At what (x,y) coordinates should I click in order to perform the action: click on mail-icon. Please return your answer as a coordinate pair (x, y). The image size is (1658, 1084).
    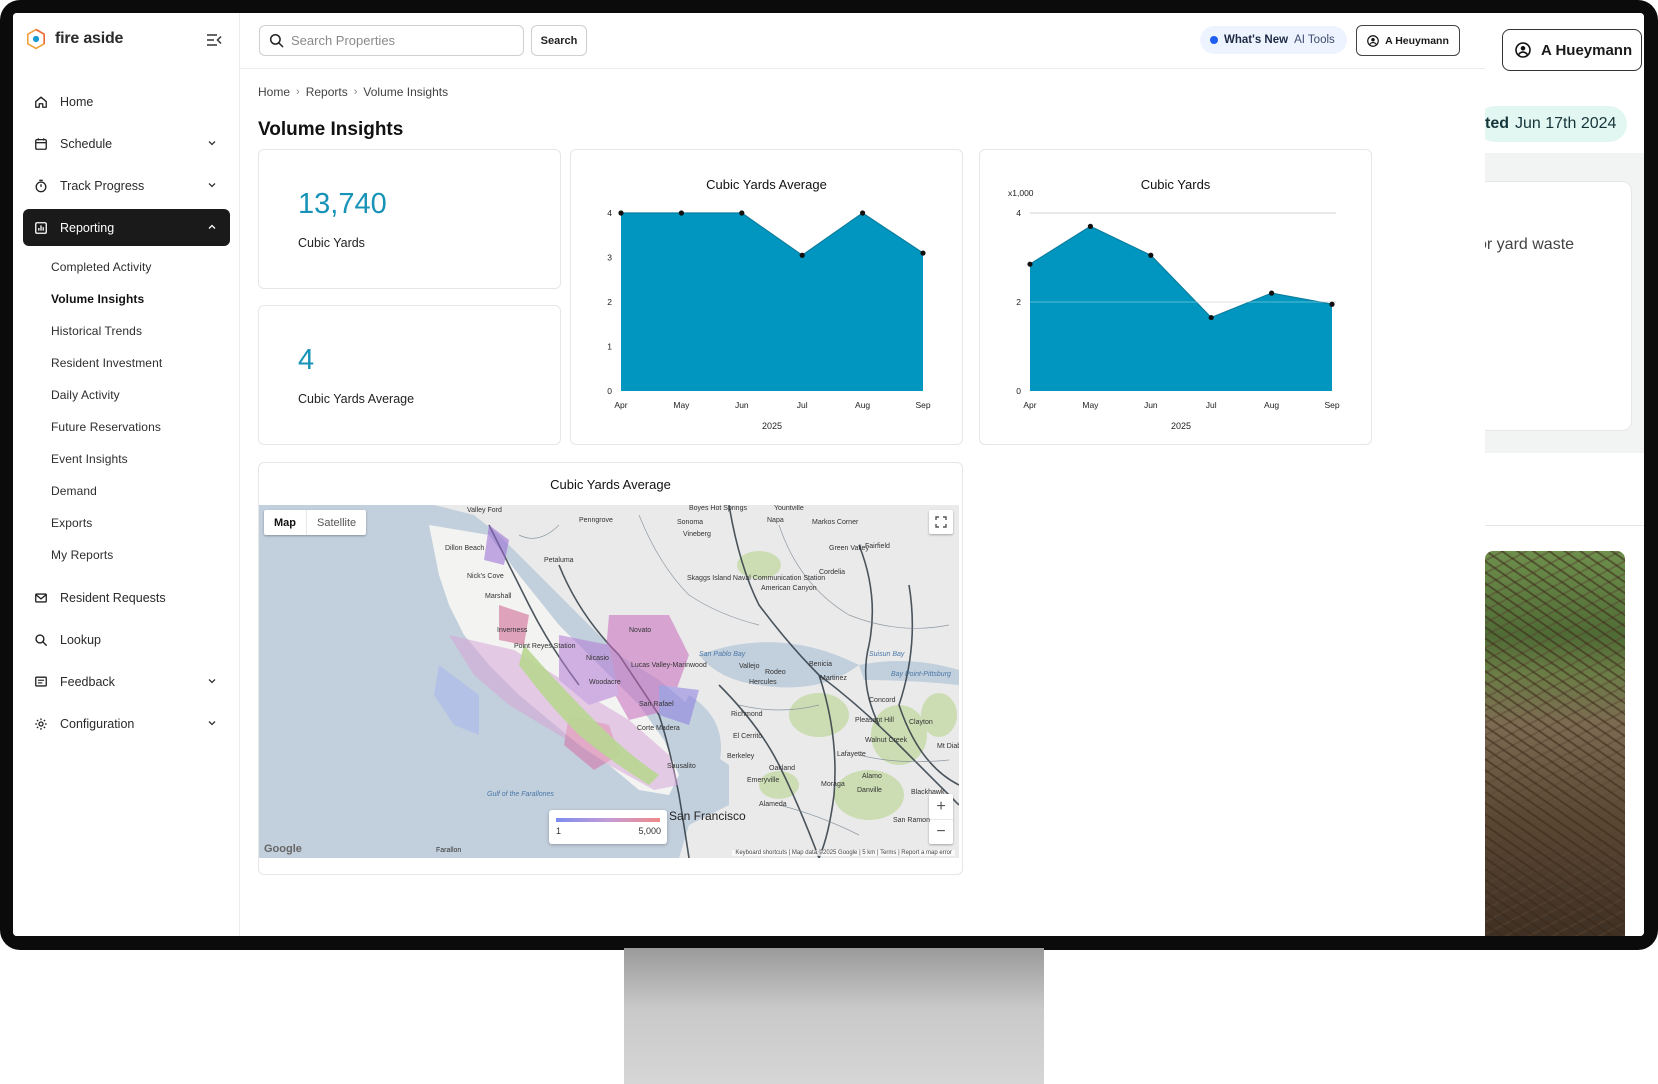
    Looking at the image, I should click on (40, 597).